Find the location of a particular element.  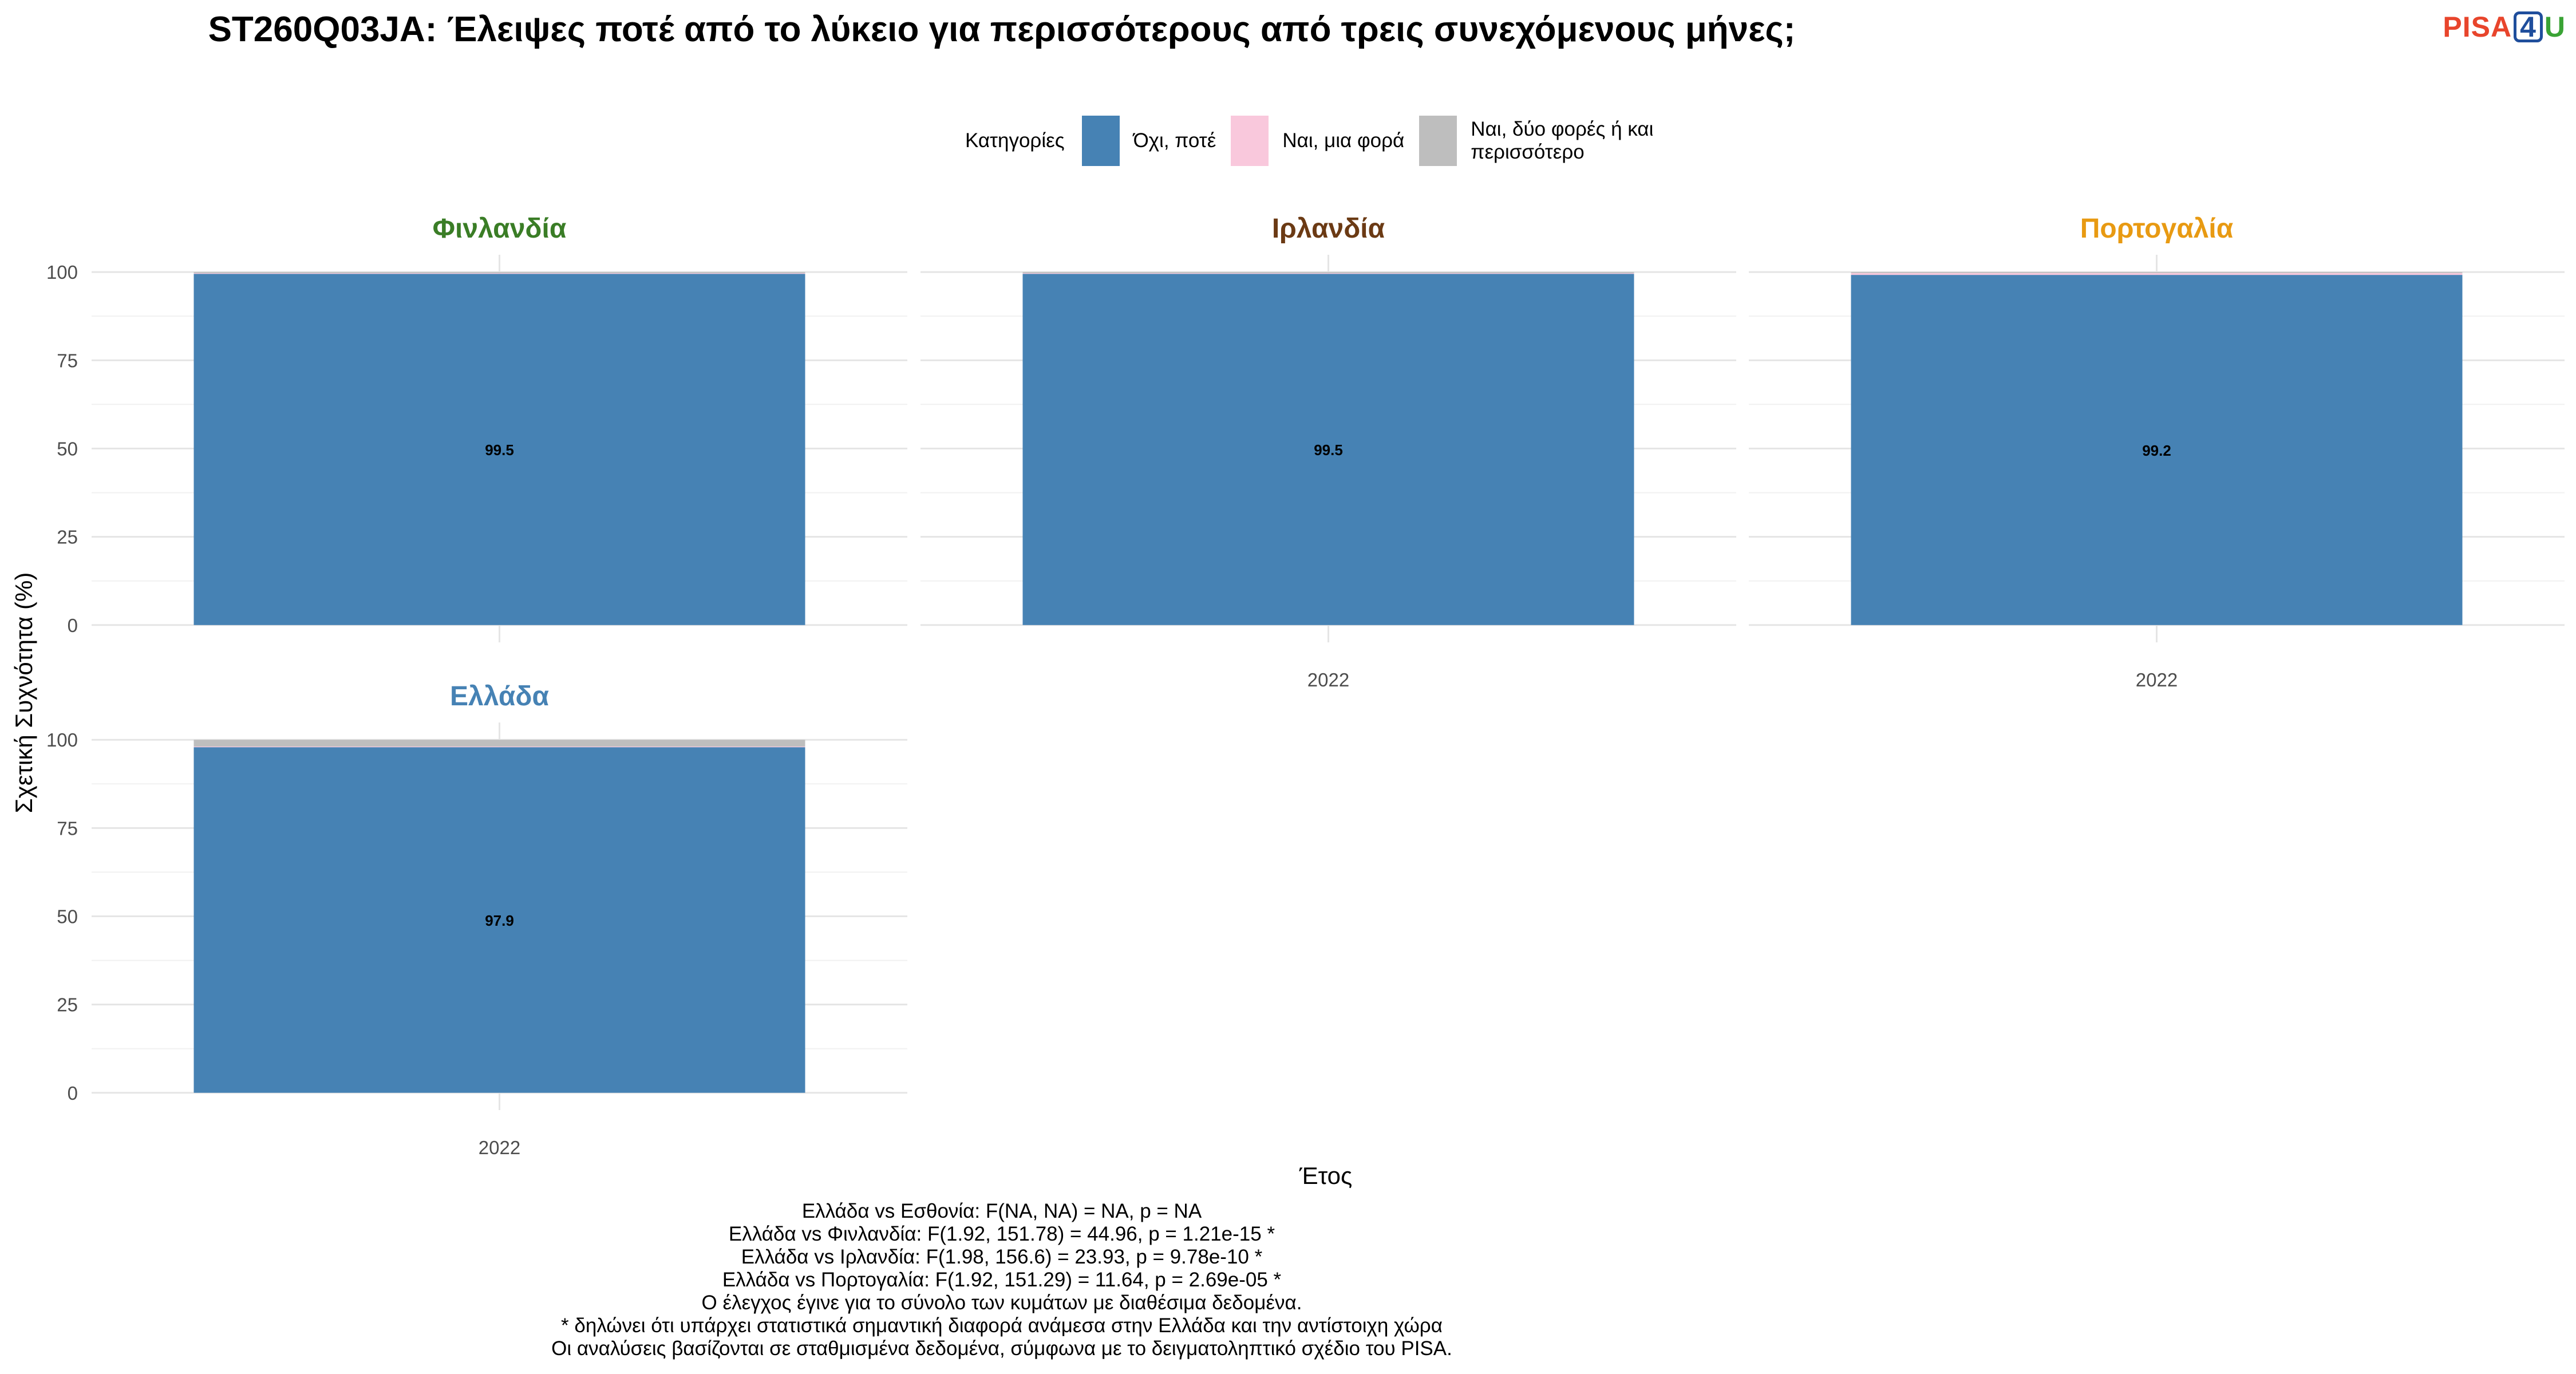

legend-item-never: Όχι, ποτέ is located at coordinates (1148, 141).